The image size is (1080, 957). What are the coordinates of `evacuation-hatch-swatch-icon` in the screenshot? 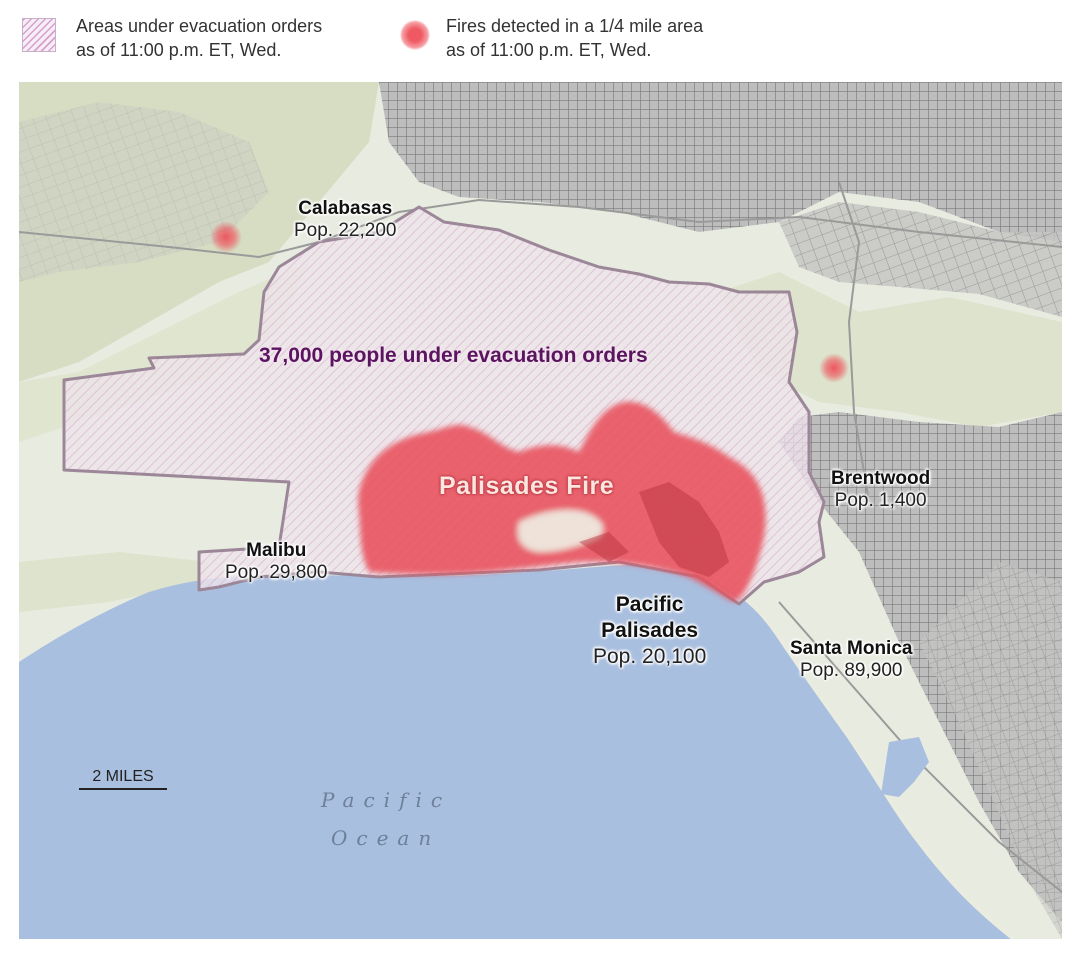 It's located at (39, 35).